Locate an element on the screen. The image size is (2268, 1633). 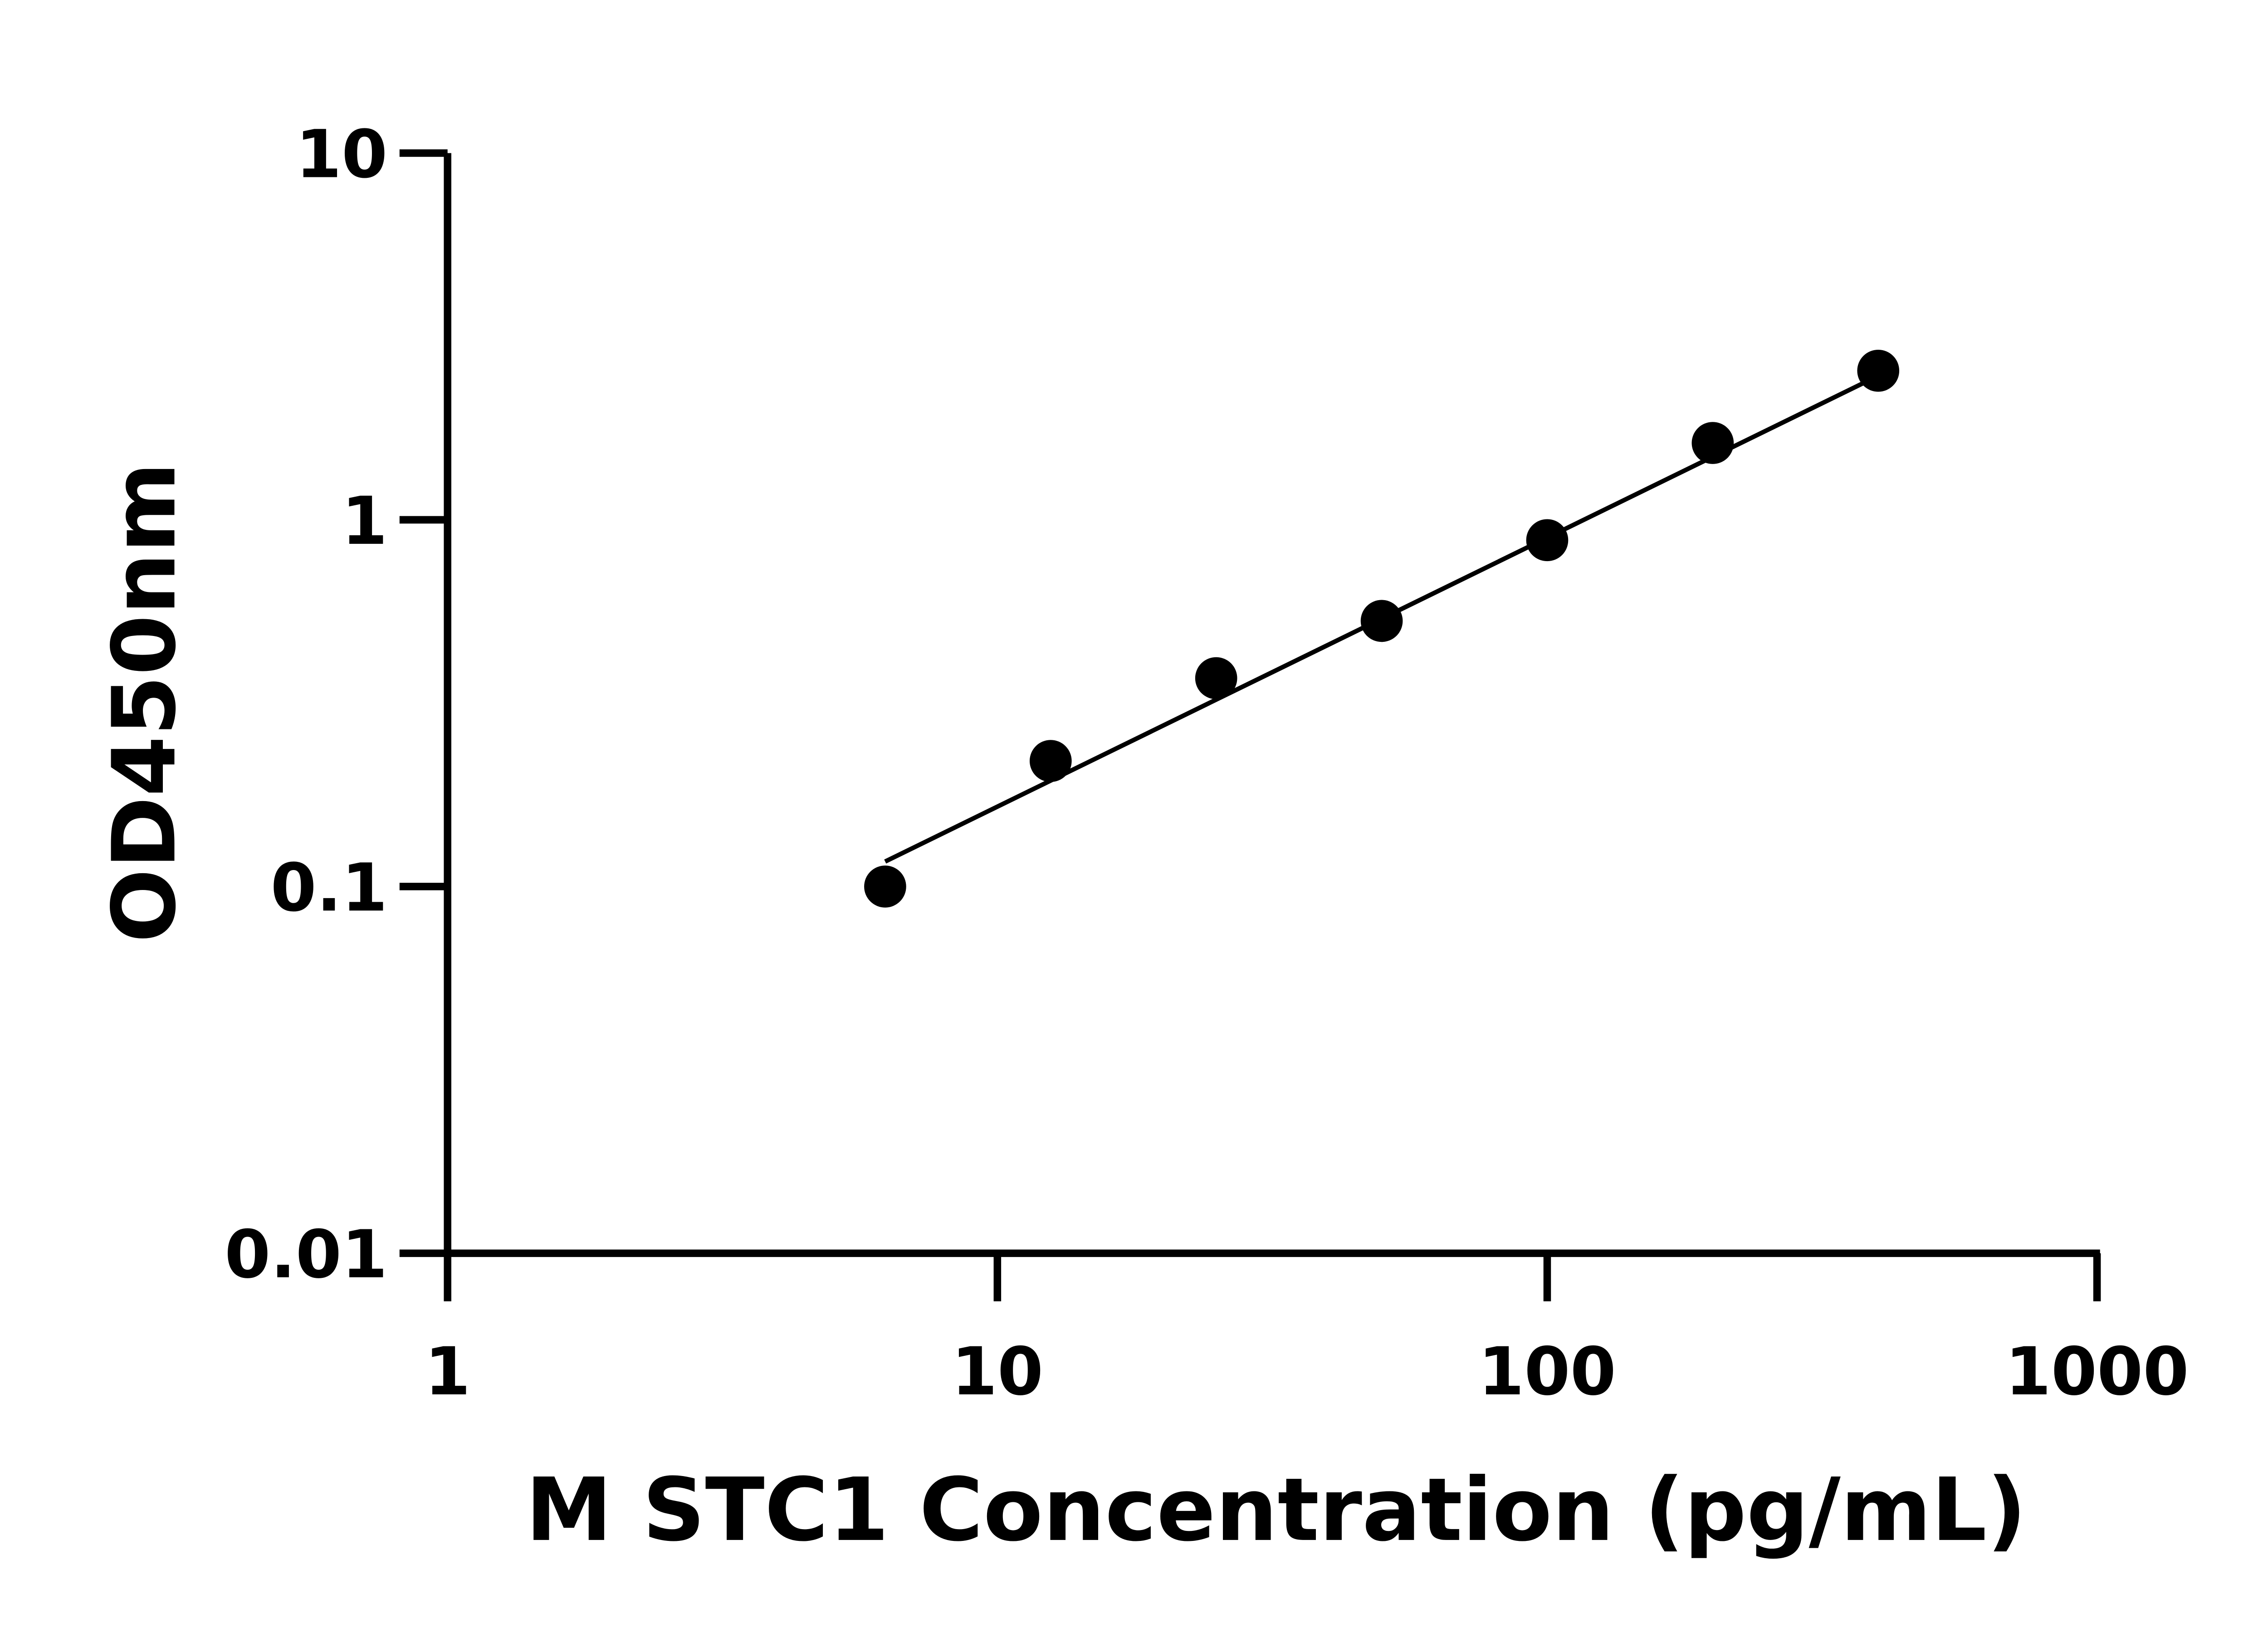
x-tick-label: 10 is located at coordinates (998, 1372).